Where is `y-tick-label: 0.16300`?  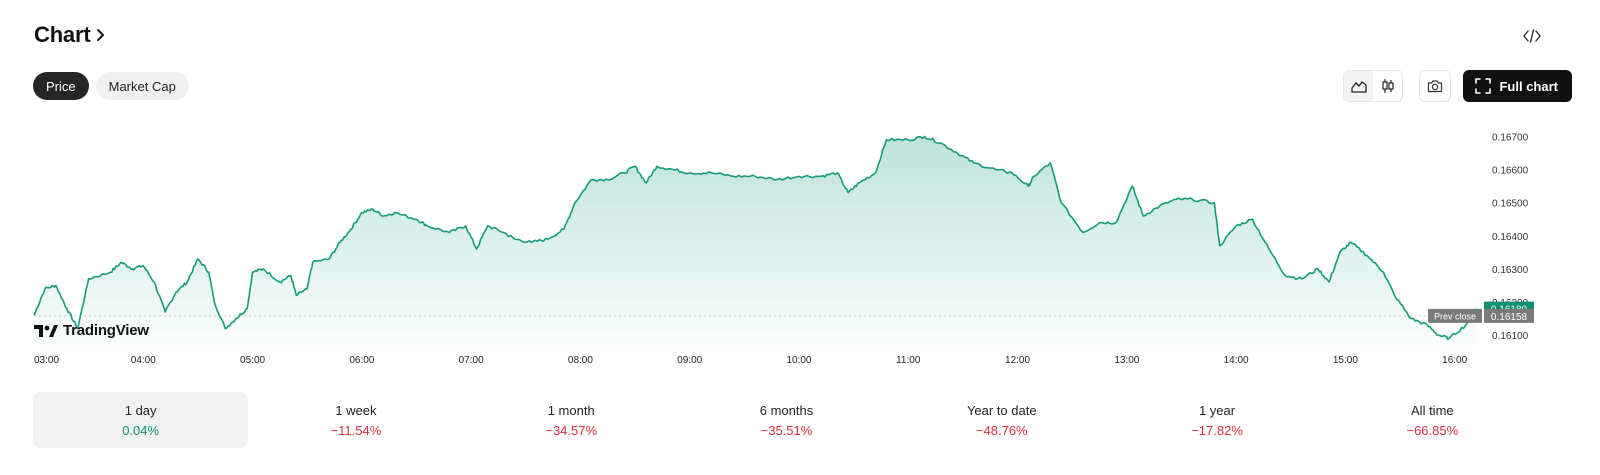
y-tick-label: 0.16300 is located at coordinates (1510, 270).